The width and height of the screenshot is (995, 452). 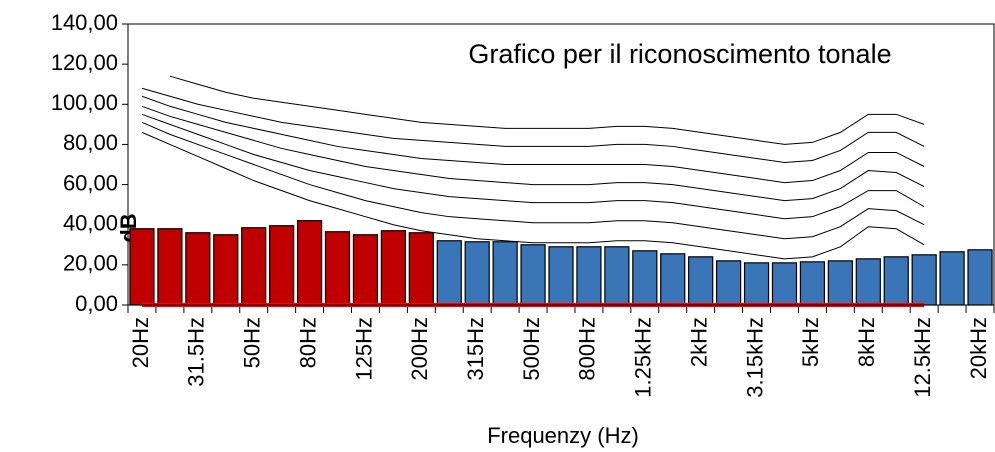 What do you see at coordinates (96, 303) in the screenshot?
I see `y-tick-label: 0,00` at bounding box center [96, 303].